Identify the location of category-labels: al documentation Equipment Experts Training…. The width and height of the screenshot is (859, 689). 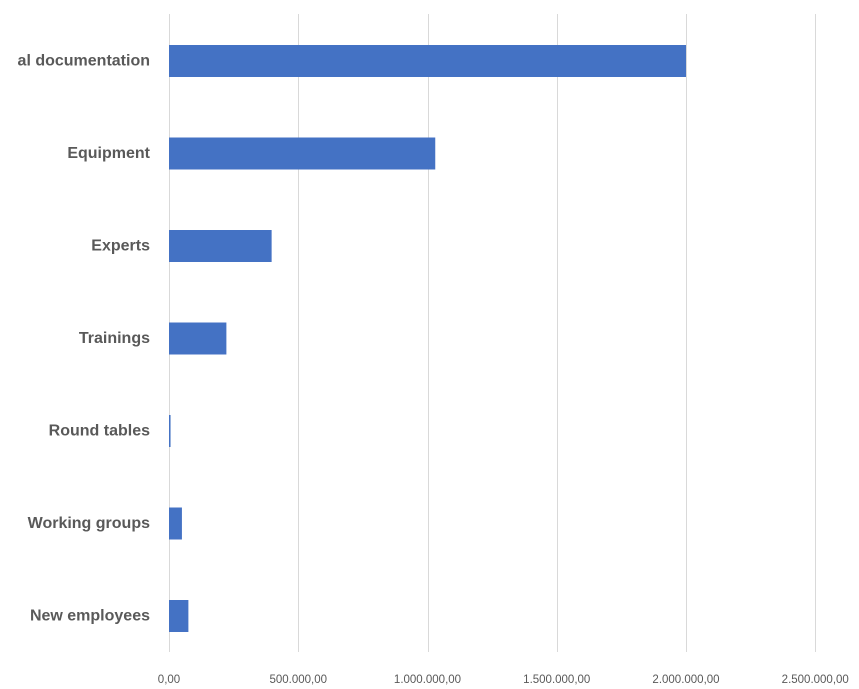
(84, 339).